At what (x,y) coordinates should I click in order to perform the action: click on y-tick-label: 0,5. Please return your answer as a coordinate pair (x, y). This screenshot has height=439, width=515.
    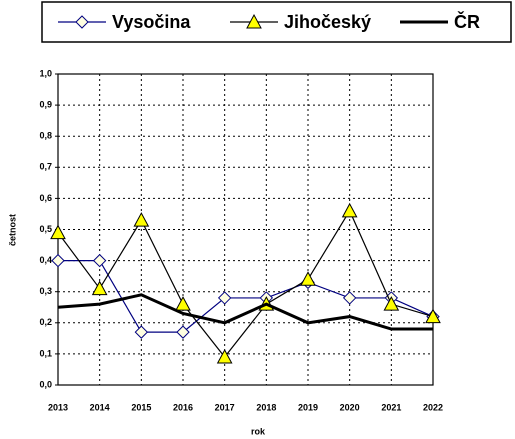
    Looking at the image, I should click on (45, 229).